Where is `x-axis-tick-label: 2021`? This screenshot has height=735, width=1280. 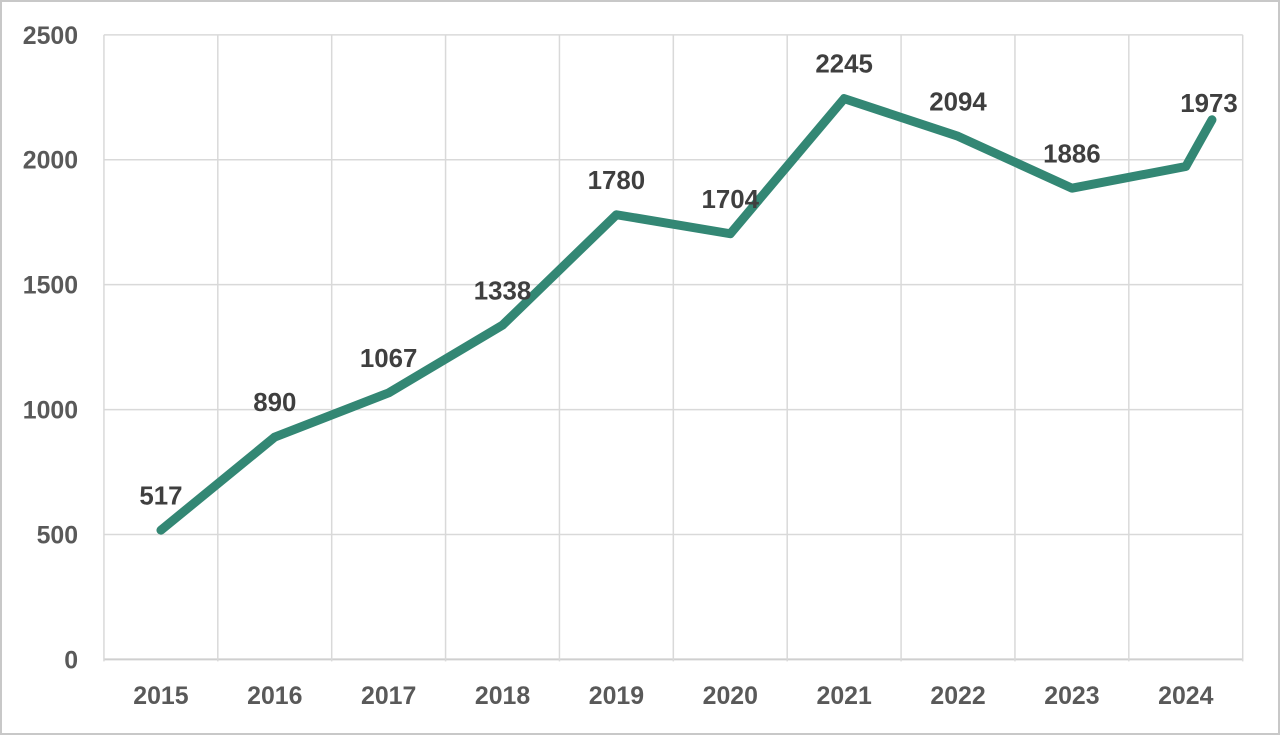 x-axis-tick-label: 2021 is located at coordinates (844, 696).